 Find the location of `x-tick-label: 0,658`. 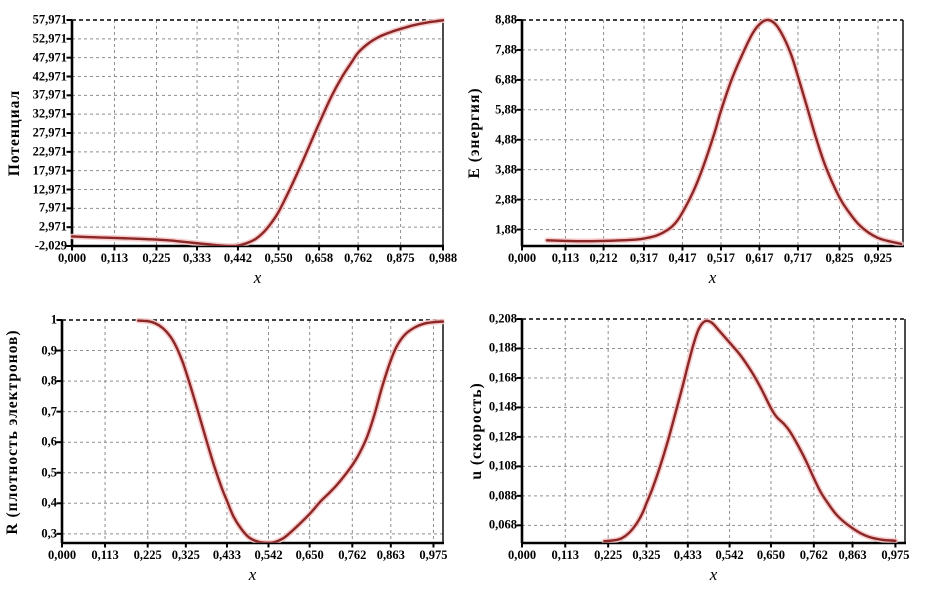

x-tick-label: 0,658 is located at coordinates (319, 258).